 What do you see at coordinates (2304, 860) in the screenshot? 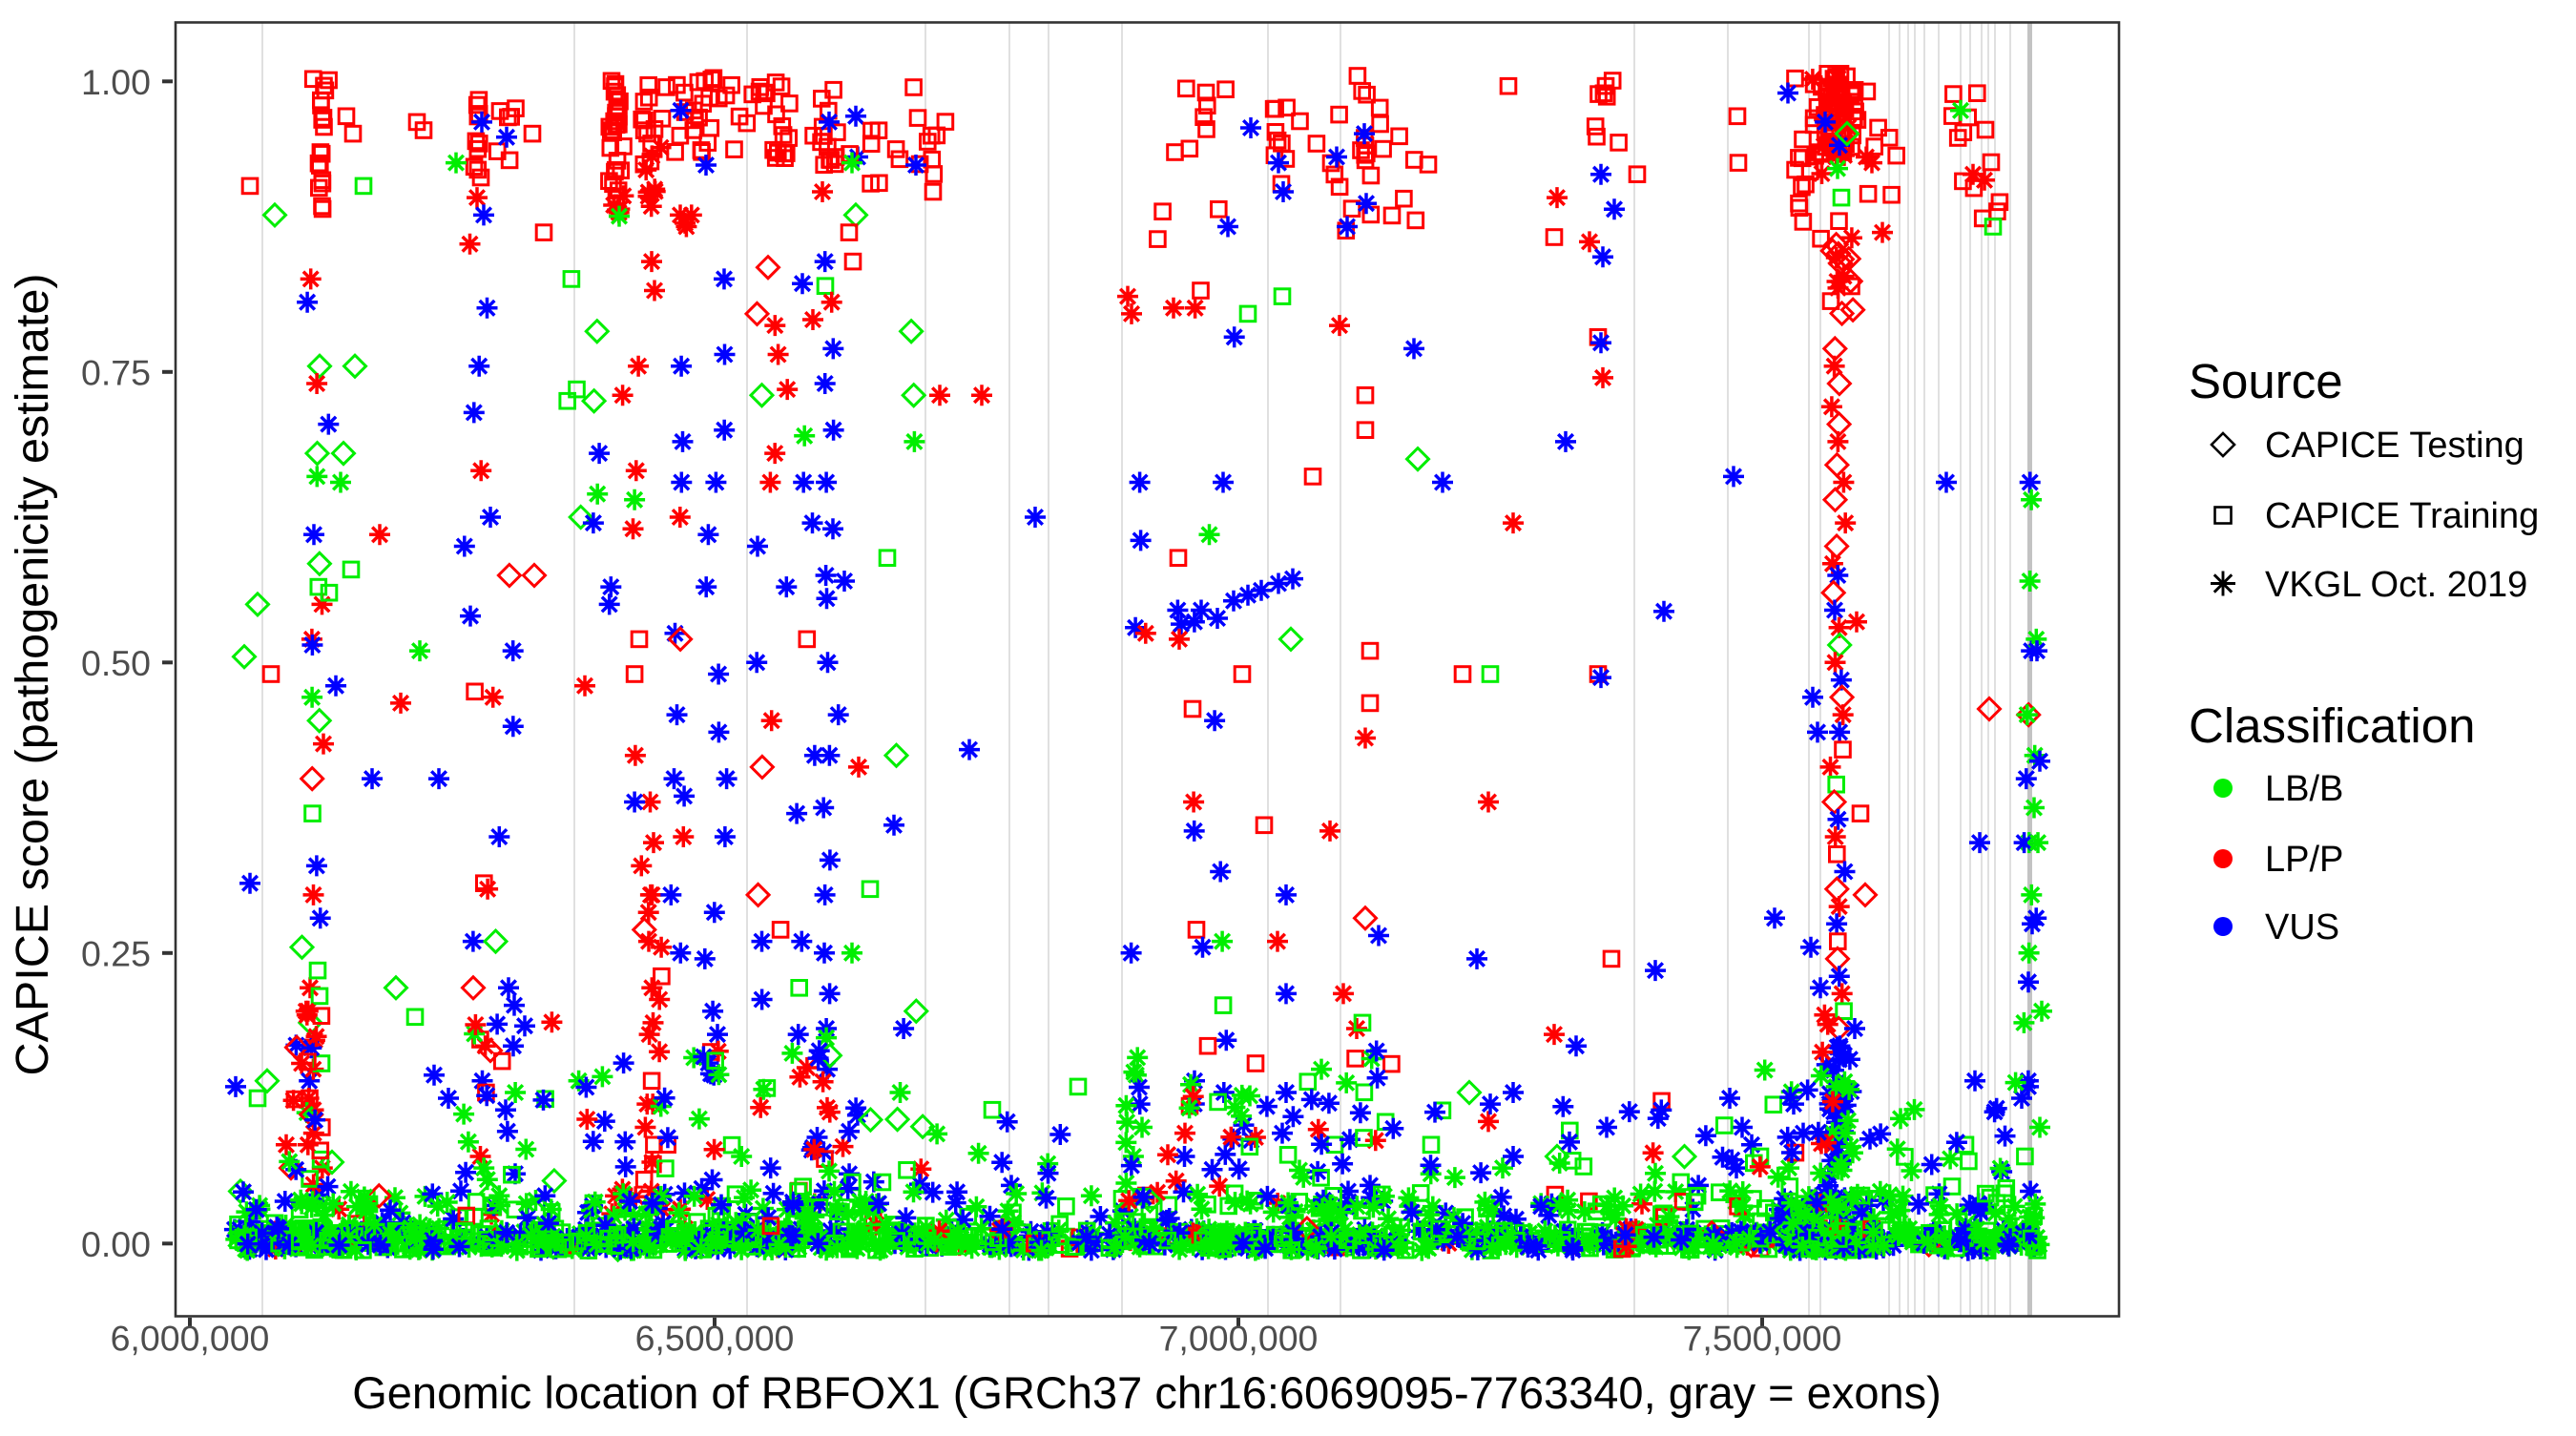
I see `svg-text: LP/P` at bounding box center [2304, 860].